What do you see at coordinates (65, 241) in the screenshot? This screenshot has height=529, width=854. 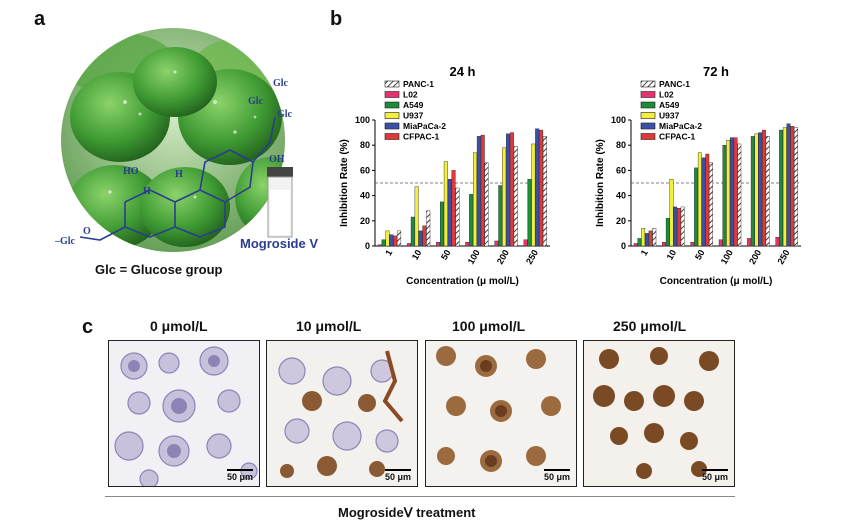 I see `structure-label-glc-glc: Glc—Glc` at bounding box center [65, 241].